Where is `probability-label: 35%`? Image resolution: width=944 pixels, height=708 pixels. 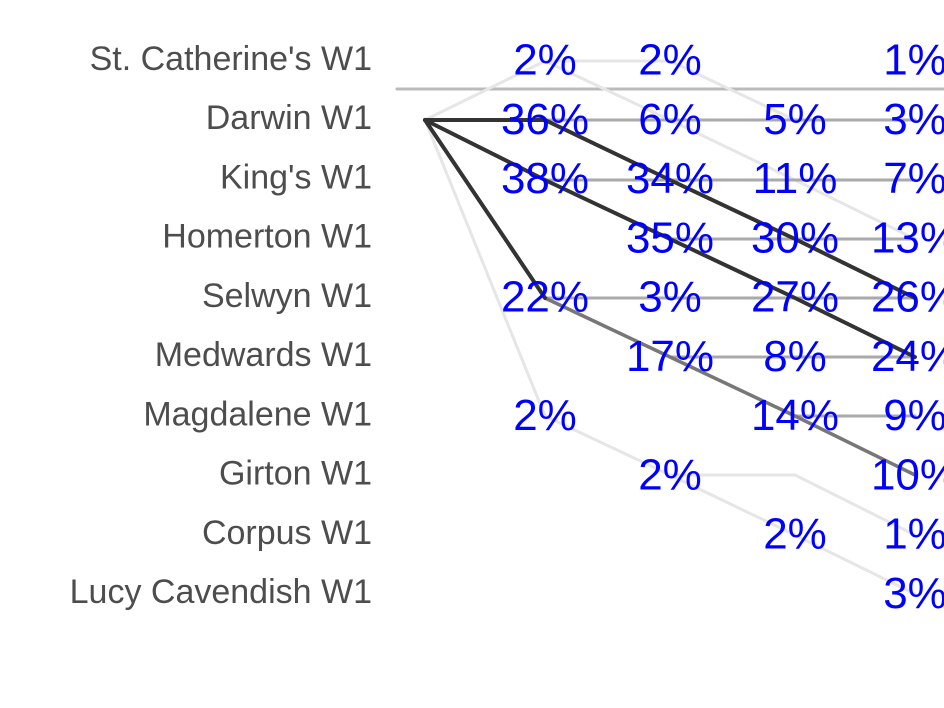
probability-label: 35% is located at coordinates (670, 237).